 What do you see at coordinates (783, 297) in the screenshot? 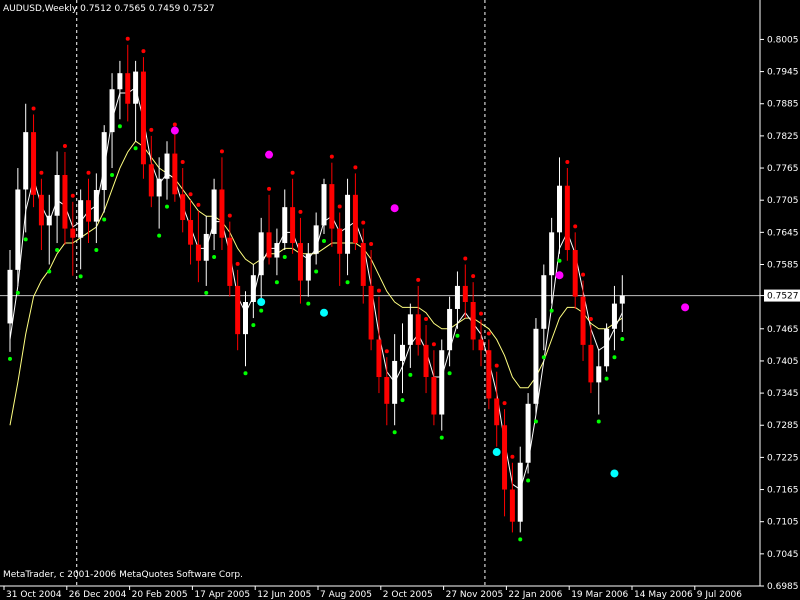
I see `price-tick-label: 0.7527` at bounding box center [783, 297].